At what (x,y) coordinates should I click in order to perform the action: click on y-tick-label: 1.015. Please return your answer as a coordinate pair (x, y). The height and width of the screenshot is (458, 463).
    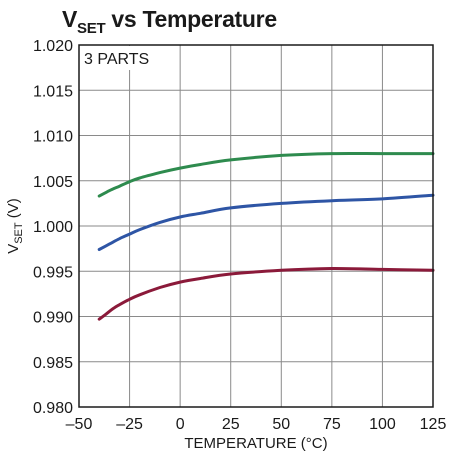
    Looking at the image, I should click on (53, 91).